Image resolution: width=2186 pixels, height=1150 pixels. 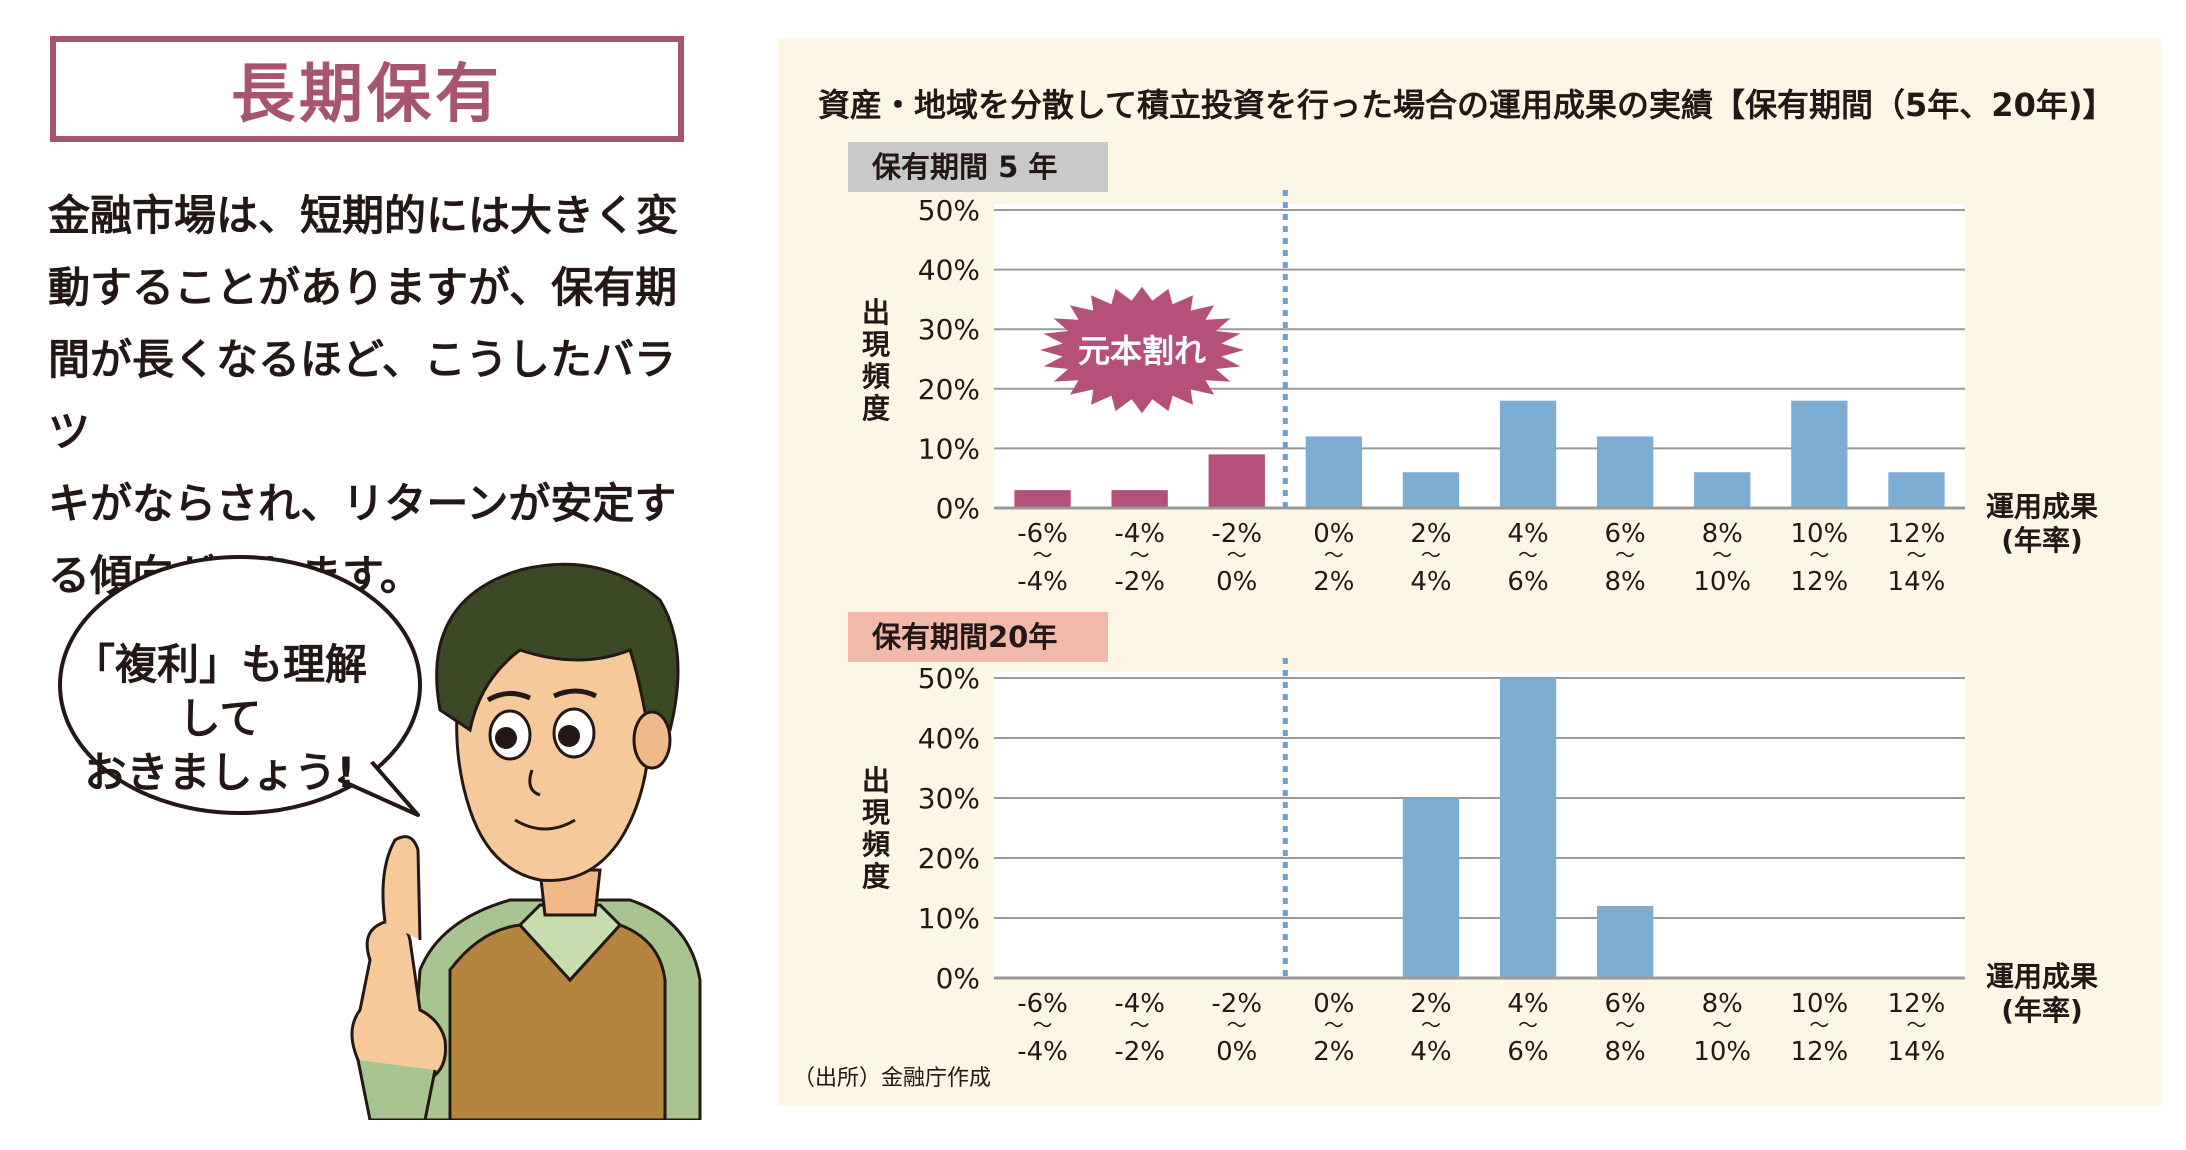 I want to click on y-tick-label: 0%, so click(x=958, y=508).